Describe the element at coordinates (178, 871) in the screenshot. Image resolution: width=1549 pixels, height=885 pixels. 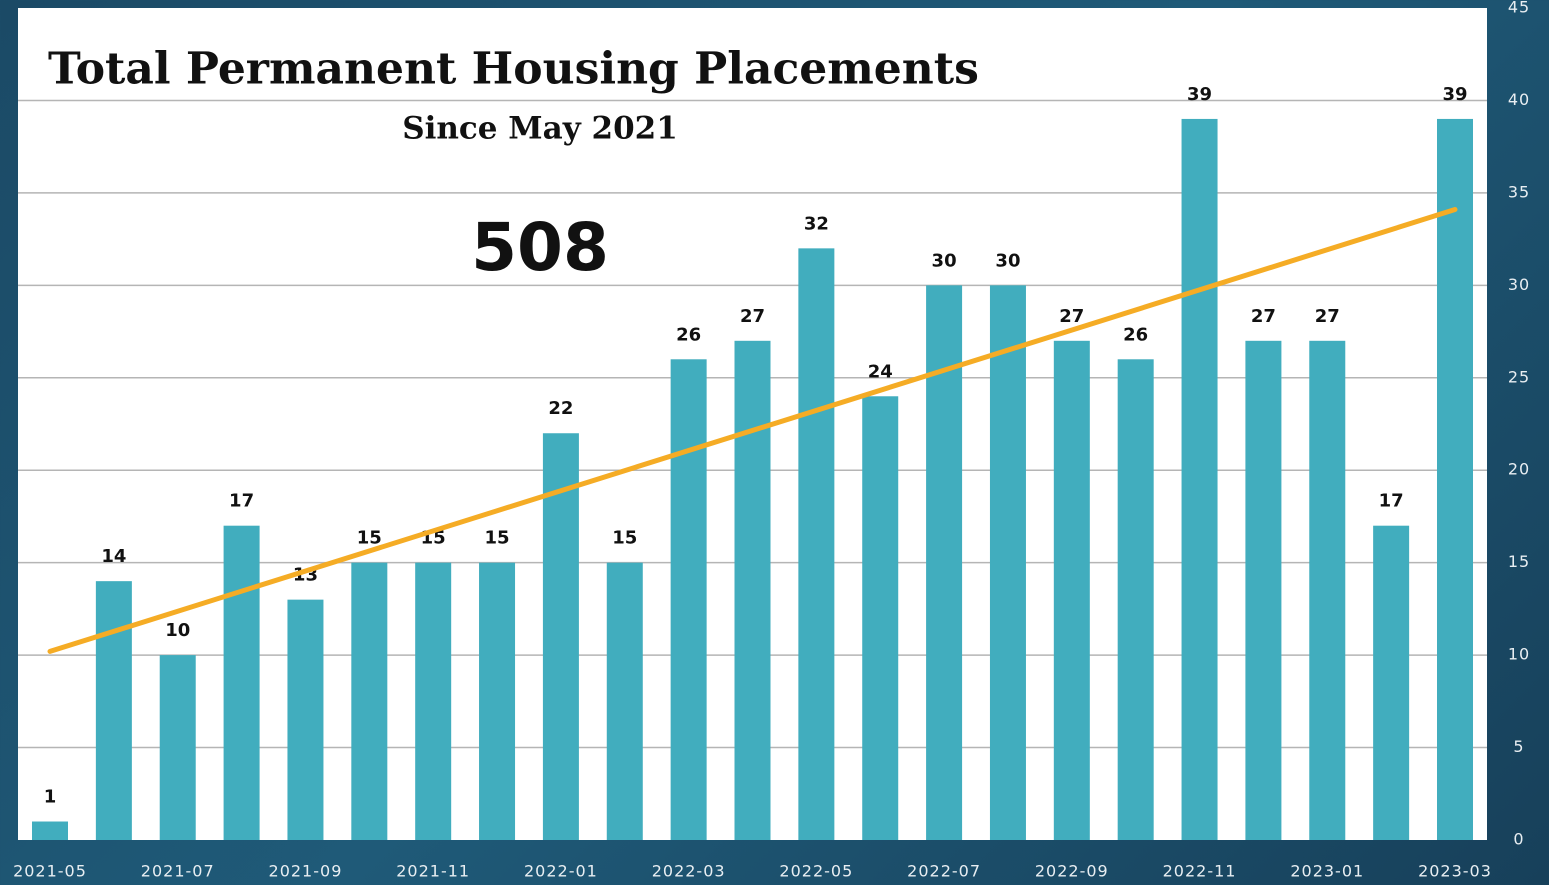
I see `x-tick-label: 2021-07` at that location.